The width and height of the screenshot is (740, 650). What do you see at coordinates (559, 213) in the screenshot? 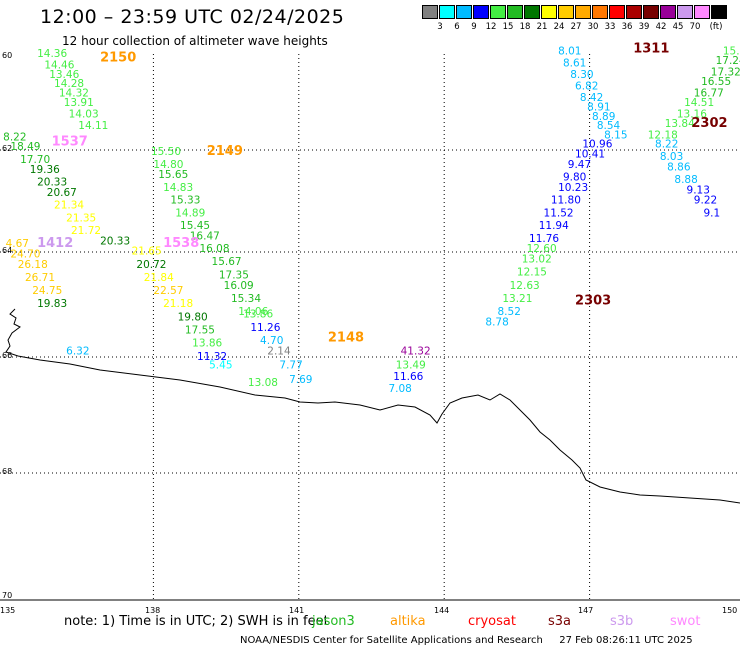
I see `wave-height-value: 11.52` at bounding box center [559, 213].